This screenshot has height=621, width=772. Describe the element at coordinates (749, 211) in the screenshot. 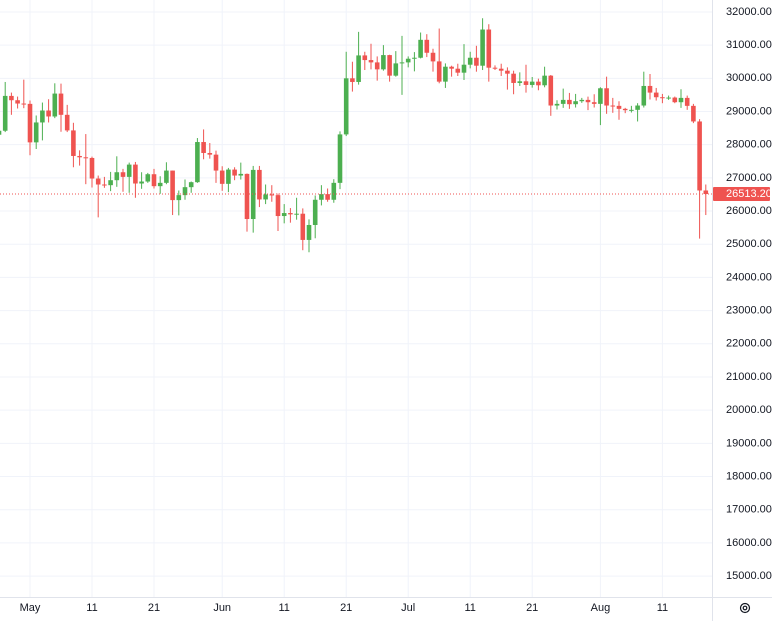

I see `y-tick-label: 26000.00` at that location.